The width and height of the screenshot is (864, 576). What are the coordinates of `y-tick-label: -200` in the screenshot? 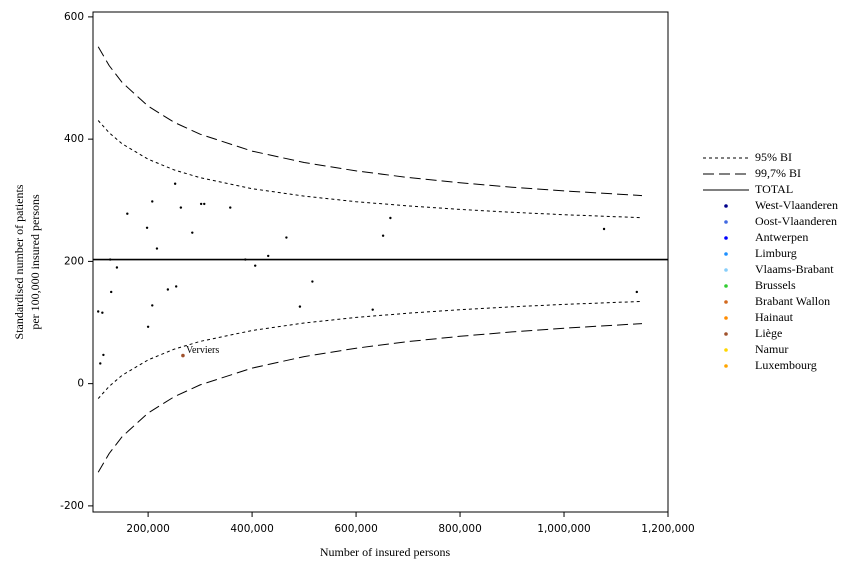 It's located at (72, 506).